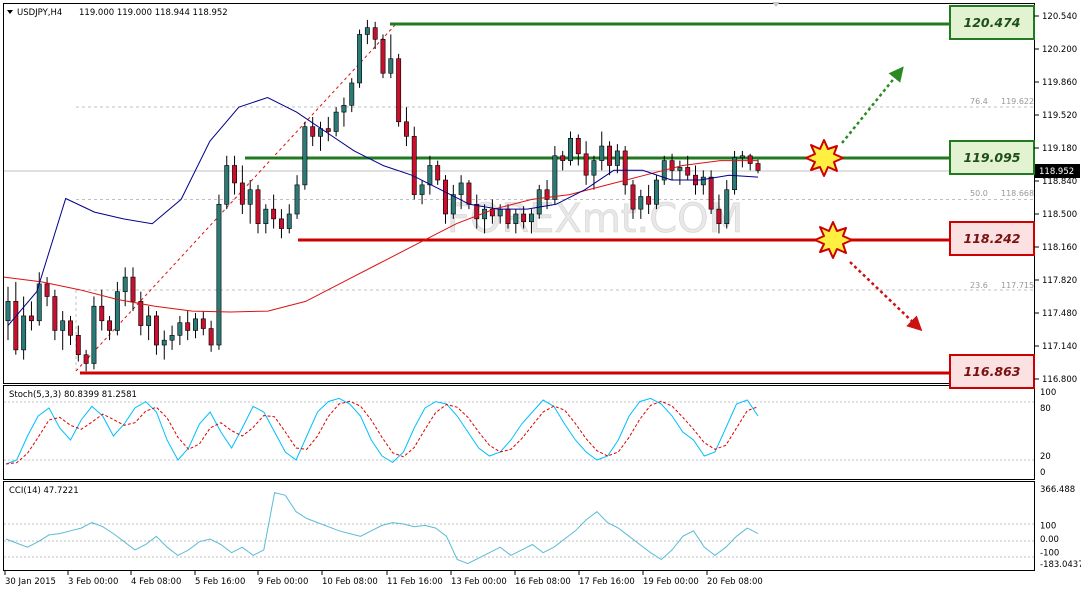 The height and width of the screenshot is (591, 1081). Describe the element at coordinates (1042, 473) in the screenshot. I see `stoch-tick-label: 0` at that location.